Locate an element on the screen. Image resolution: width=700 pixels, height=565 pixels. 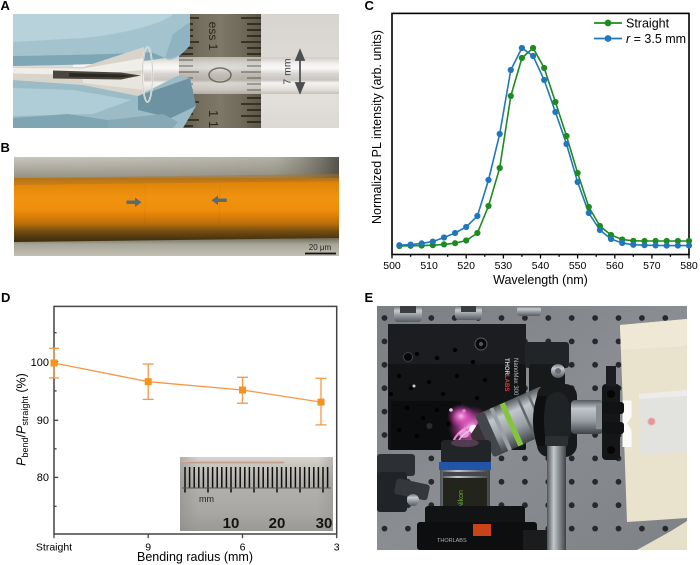
svg-text: 30 is located at coordinates (323, 523).